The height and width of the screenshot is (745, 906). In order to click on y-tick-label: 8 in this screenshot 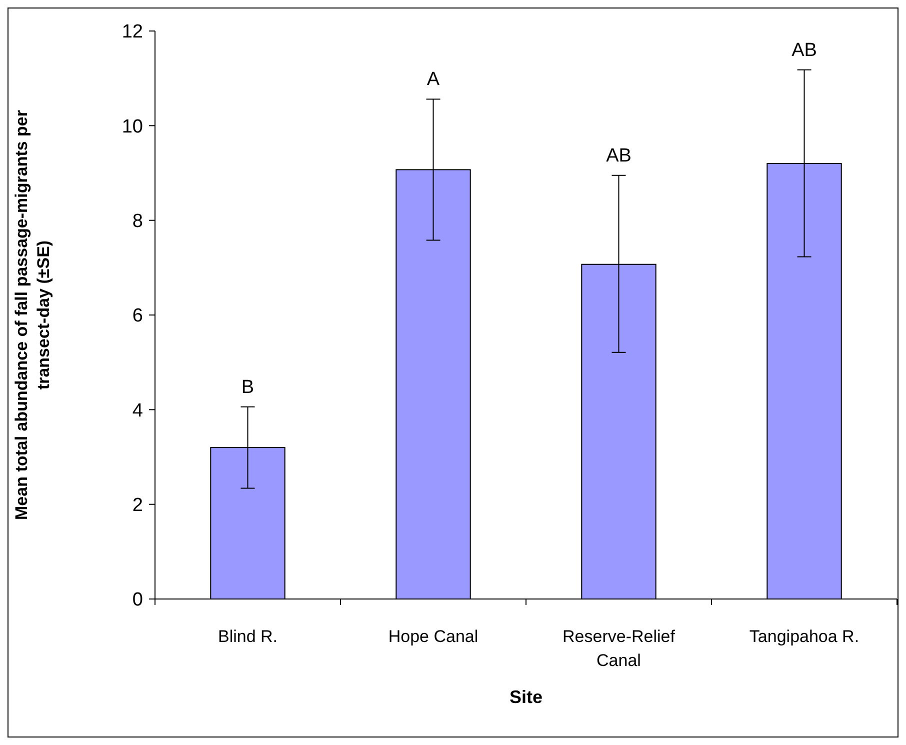, I will do `click(137, 221)`.